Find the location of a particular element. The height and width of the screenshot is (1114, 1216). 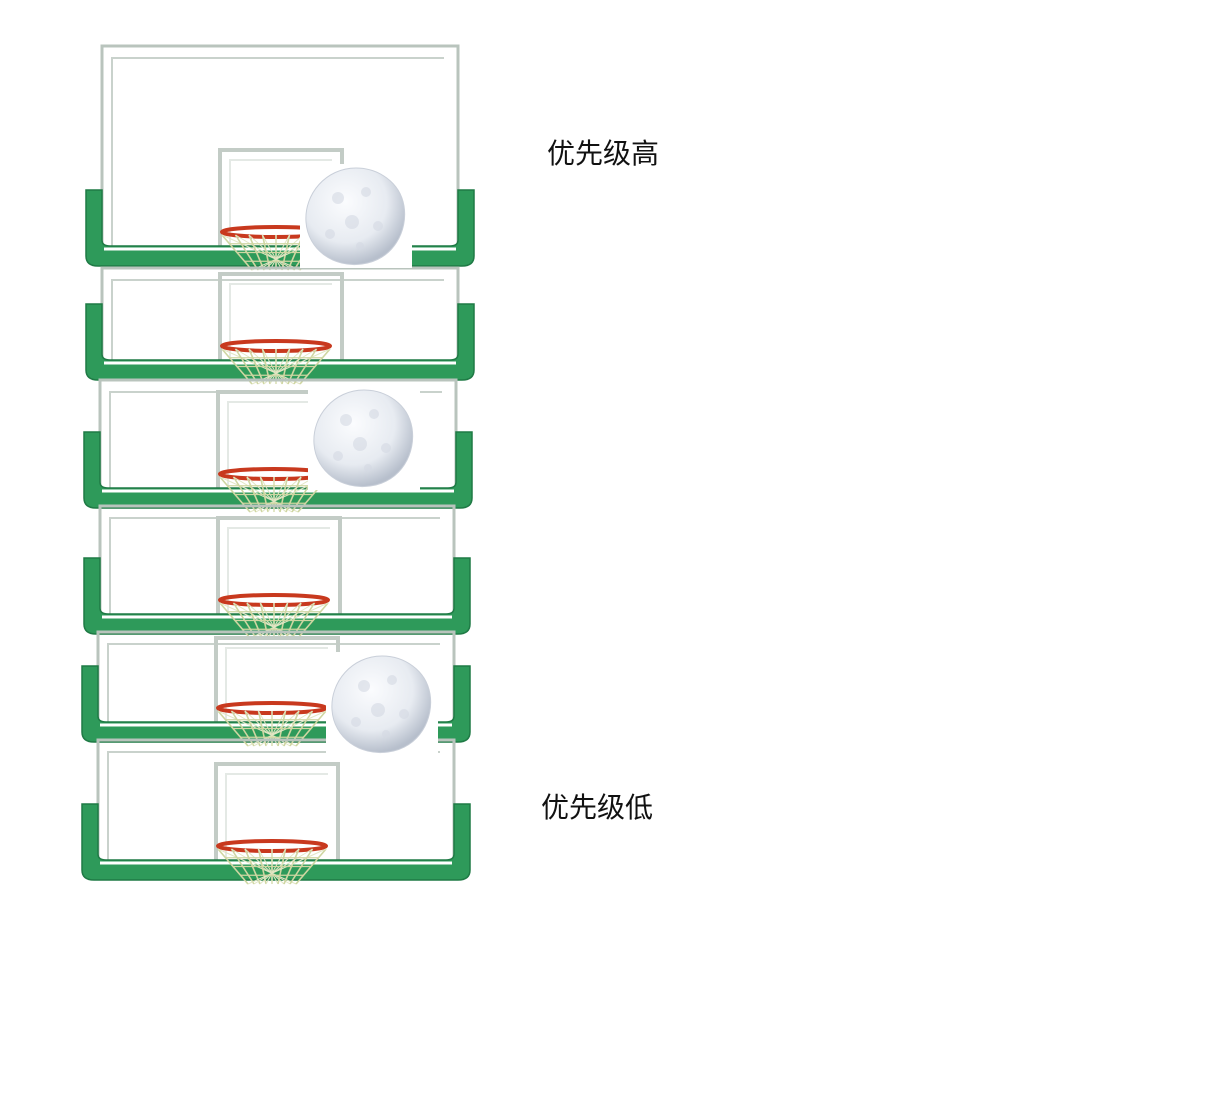

hoop-4-backboard is located at coordinates (277, 571).